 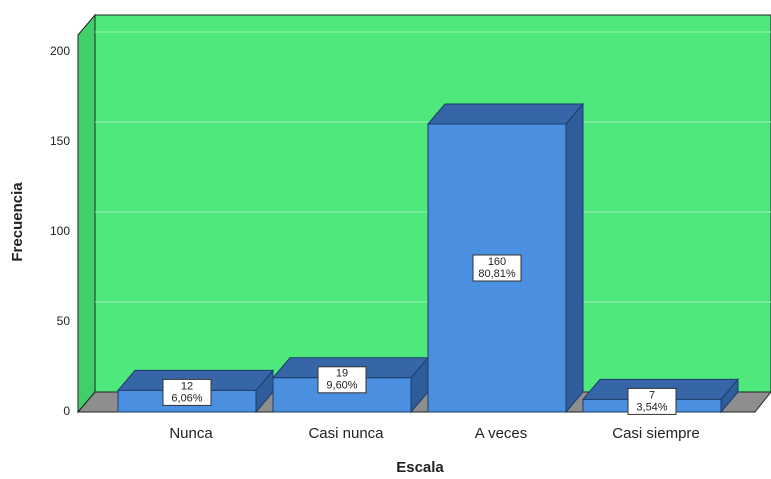 I want to click on x-tick-label: Casi siempre, so click(x=656, y=433).